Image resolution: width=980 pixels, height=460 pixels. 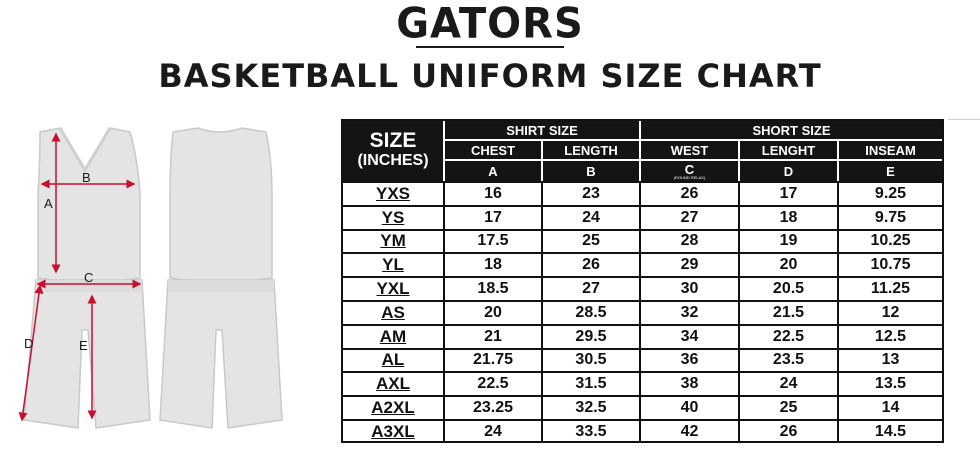 What do you see at coordinates (688, 407) in the screenshot?
I see `measurement-cell: 40` at bounding box center [688, 407].